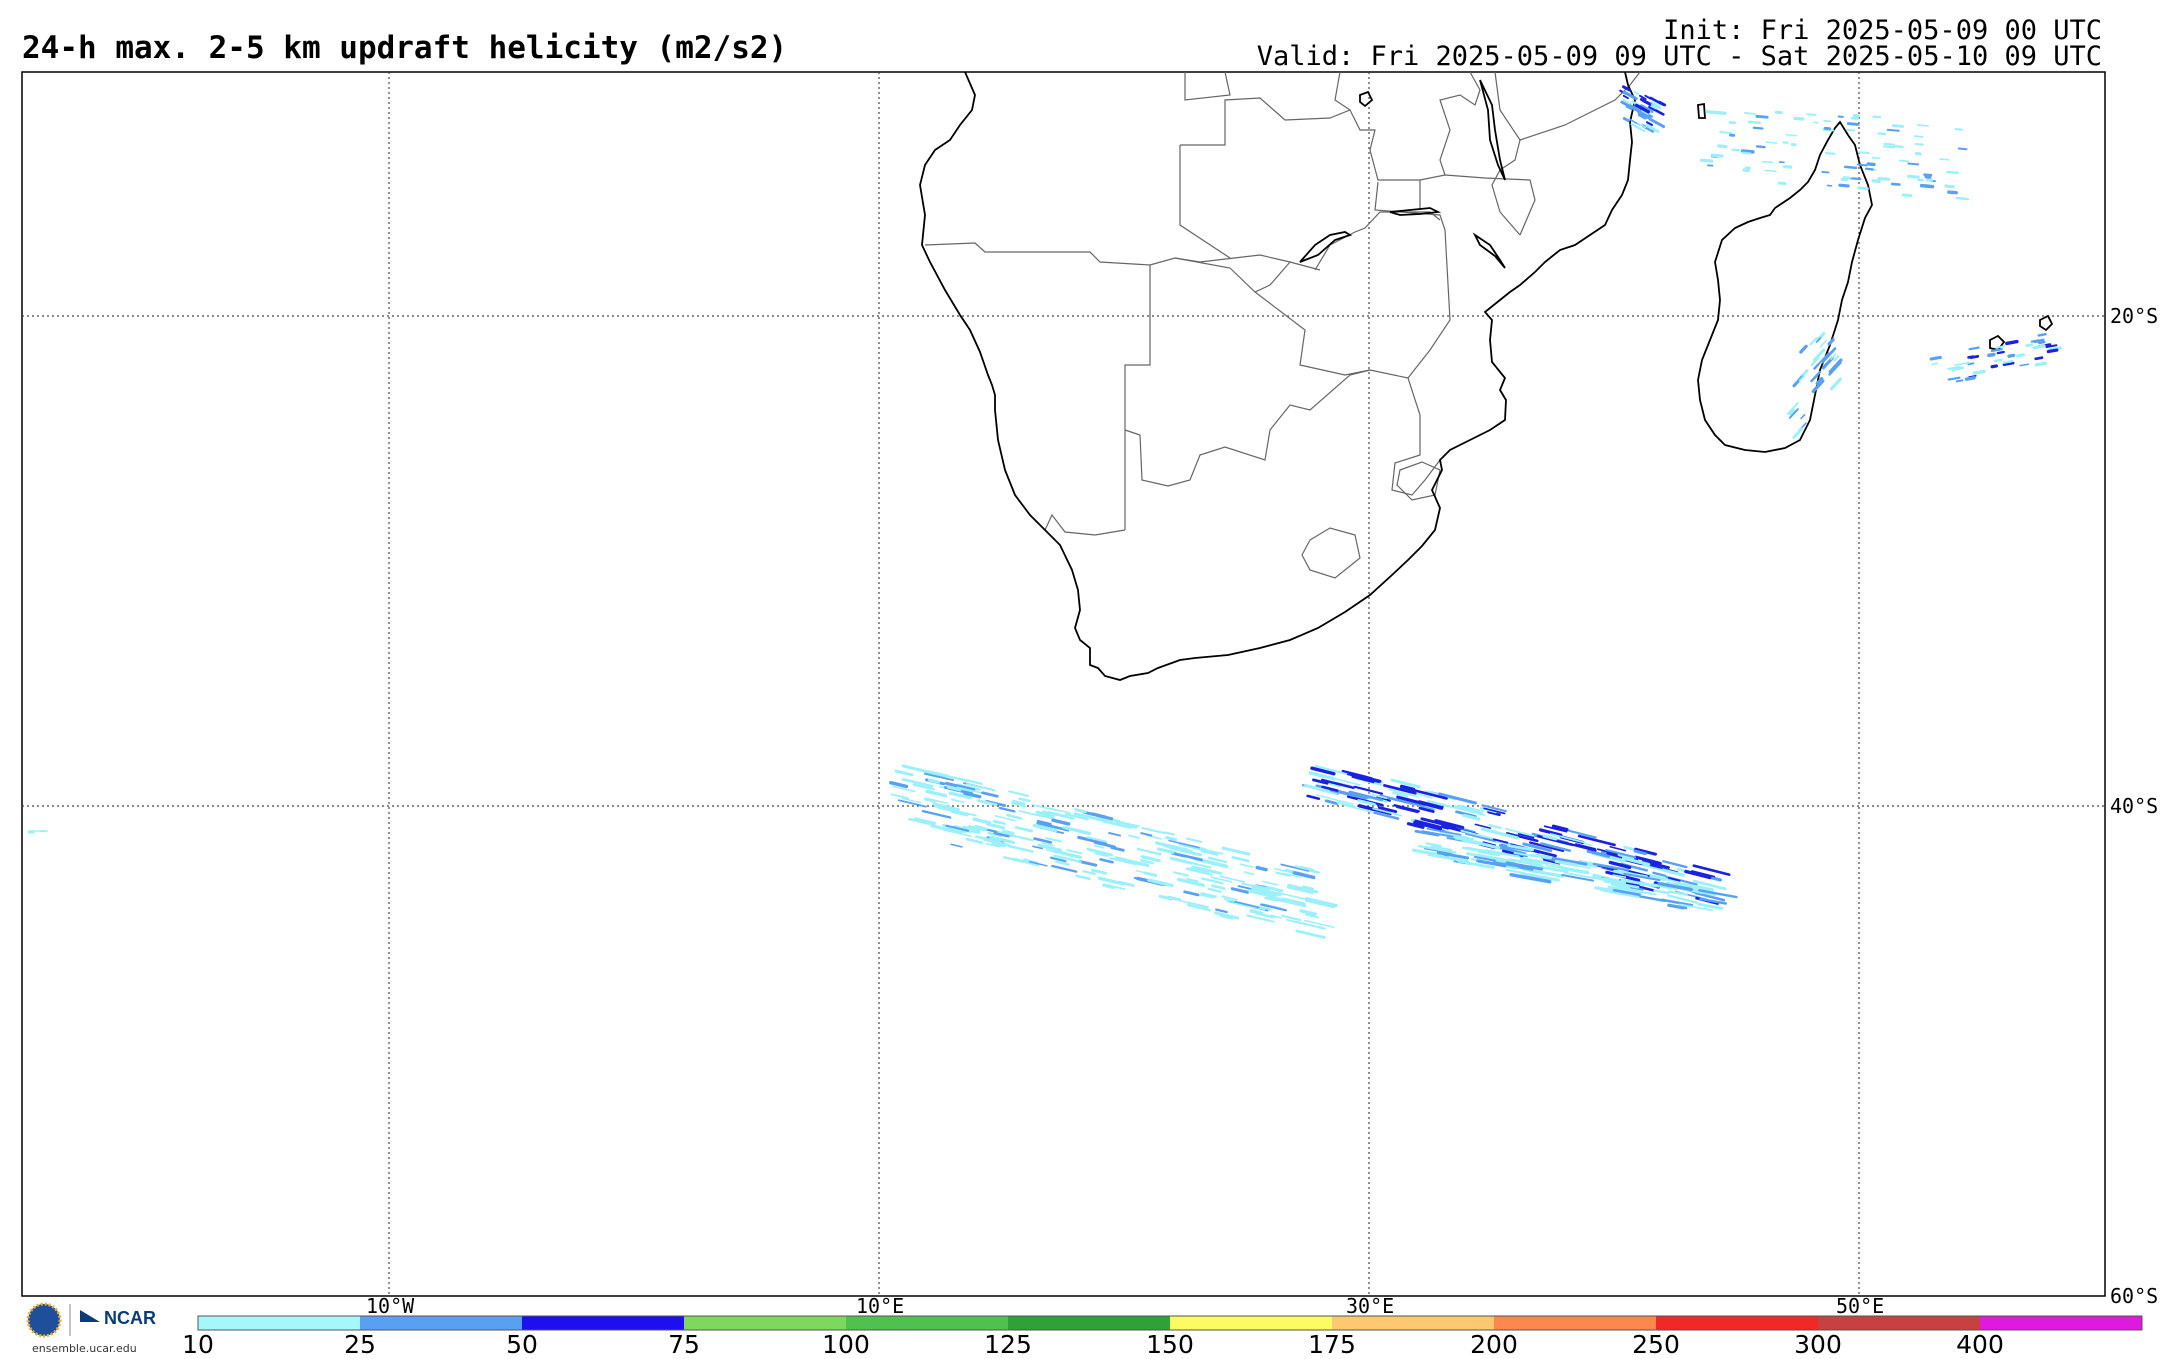 The height and width of the screenshot is (1359, 2160). I want to click on ncar-mark-icon, so click(90, 1316).